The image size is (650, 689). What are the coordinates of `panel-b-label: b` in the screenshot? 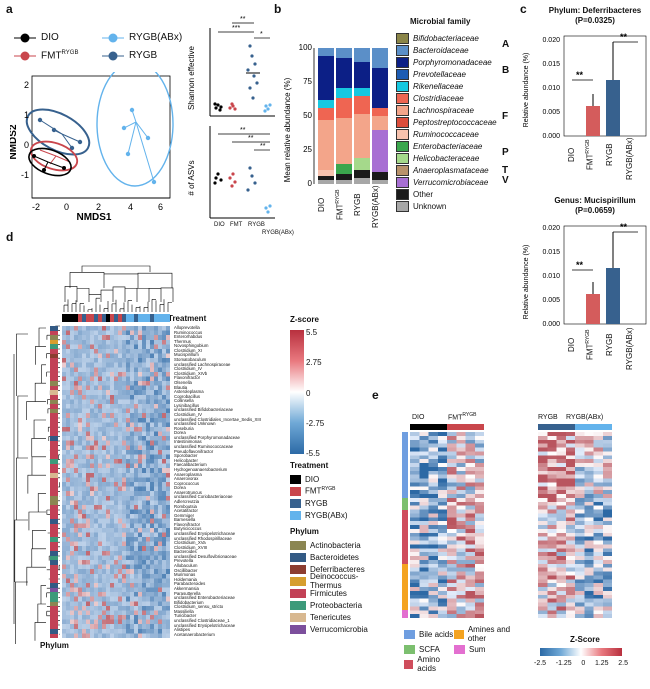 It's located at (278, 9).